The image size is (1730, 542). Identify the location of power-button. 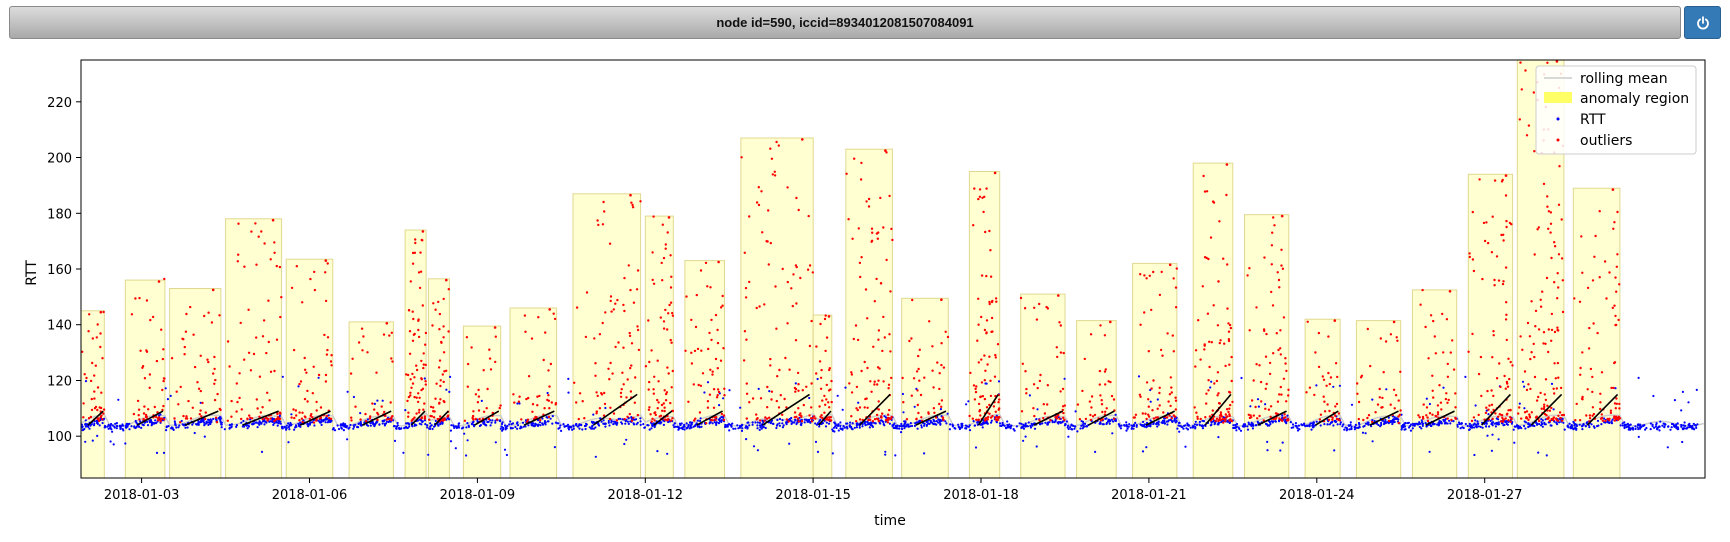
(1702, 22).